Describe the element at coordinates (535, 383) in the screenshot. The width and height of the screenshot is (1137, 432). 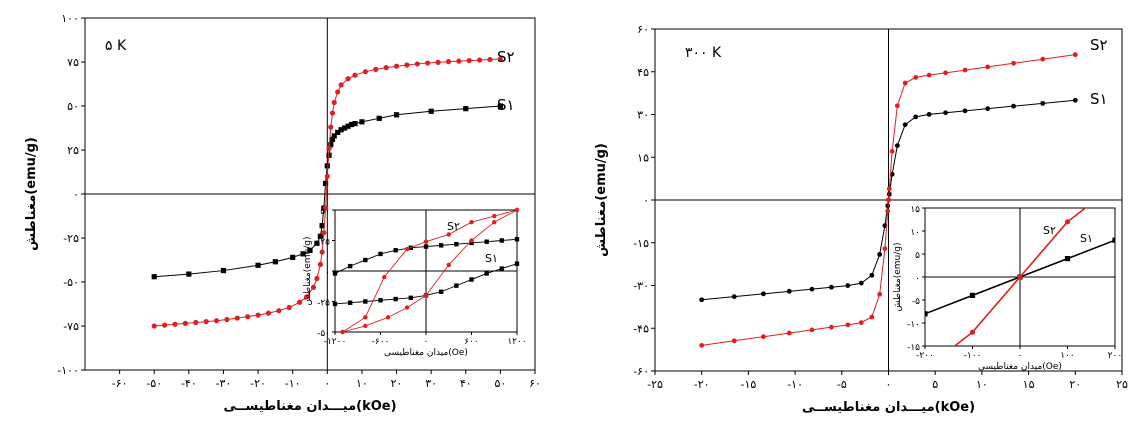
I see `x-tick-label: ۶۰` at that location.